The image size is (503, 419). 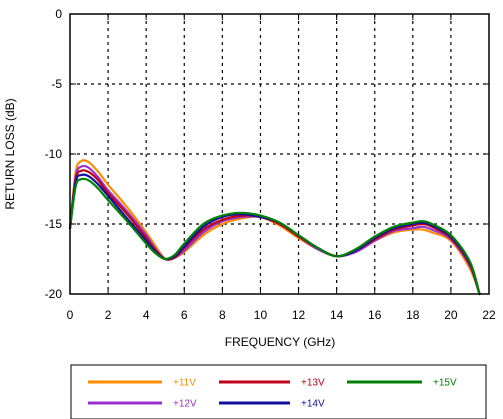 I want to click on legend-label: +13V, so click(x=313, y=383).